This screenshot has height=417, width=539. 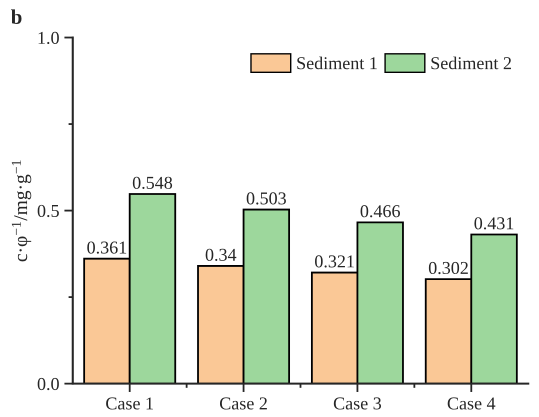 What do you see at coordinates (334, 261) in the screenshot?
I see `data-label: 0.321` at bounding box center [334, 261].